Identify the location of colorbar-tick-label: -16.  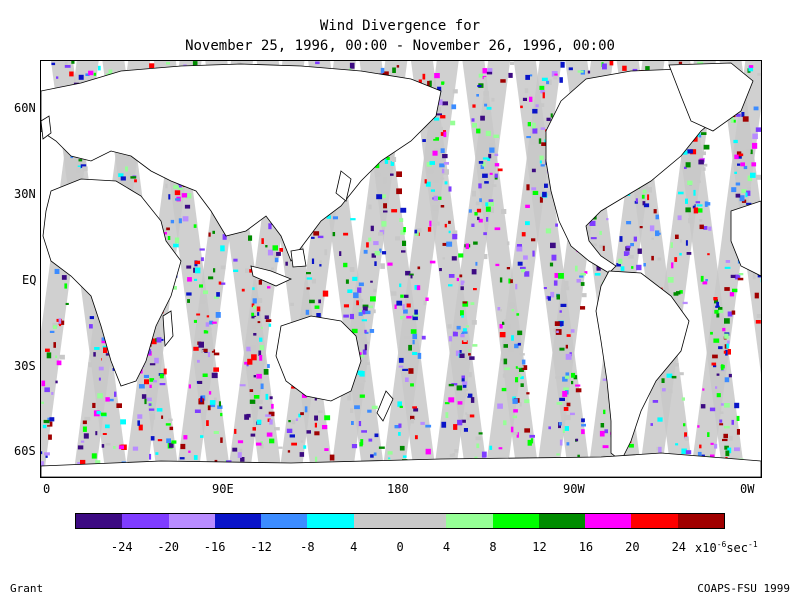
(214, 547).